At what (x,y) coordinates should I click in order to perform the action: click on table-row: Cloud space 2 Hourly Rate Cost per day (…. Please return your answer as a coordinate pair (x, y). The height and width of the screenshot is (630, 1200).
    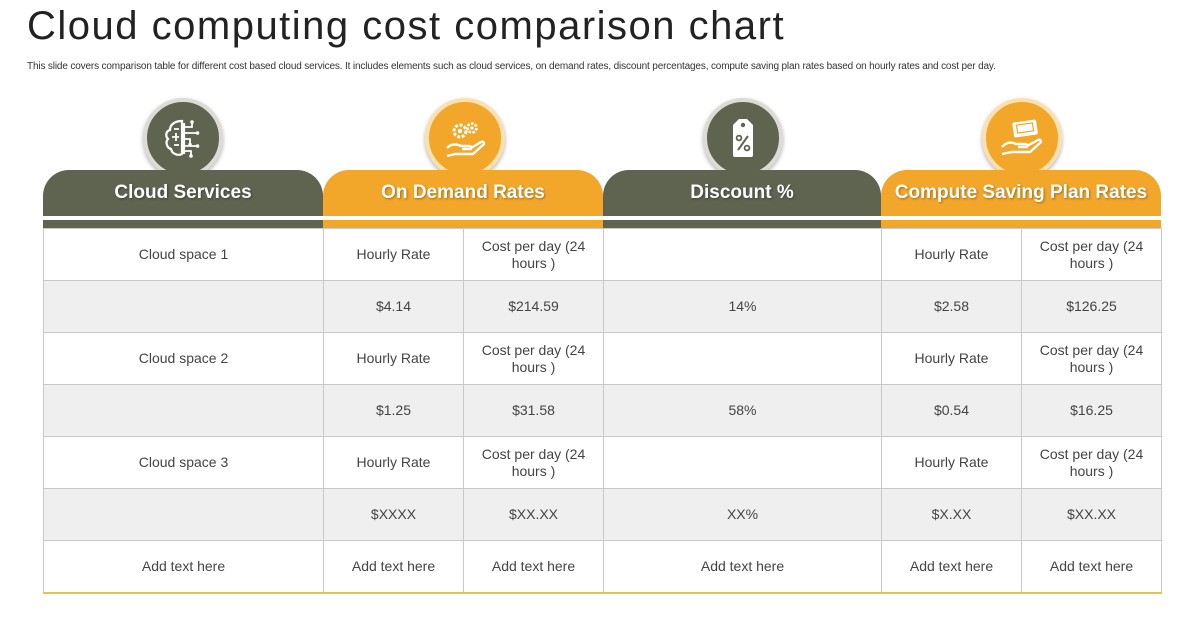
    Looking at the image, I should click on (602, 358).